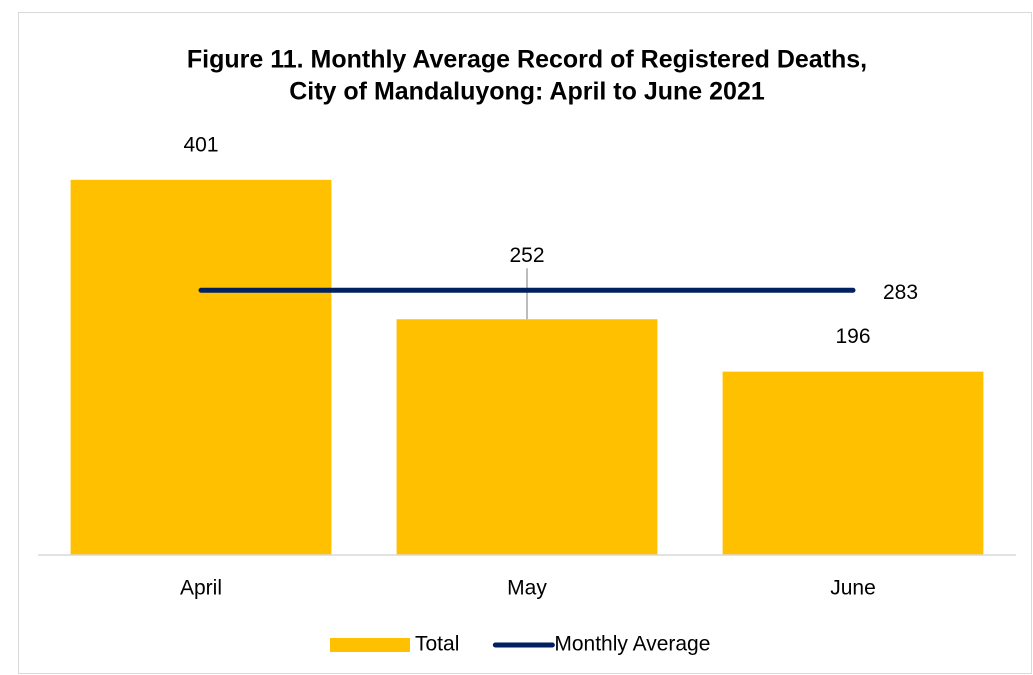  I want to click on data-label: 401, so click(200, 144).